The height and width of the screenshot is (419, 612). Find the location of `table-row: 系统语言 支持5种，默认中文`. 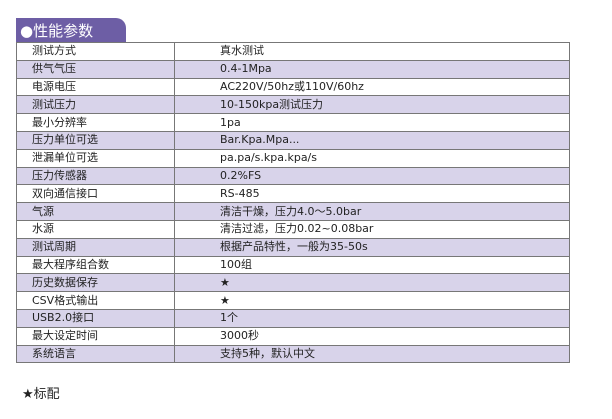

table-row: 系统语言 支持5种，默认中文 is located at coordinates (293, 354).